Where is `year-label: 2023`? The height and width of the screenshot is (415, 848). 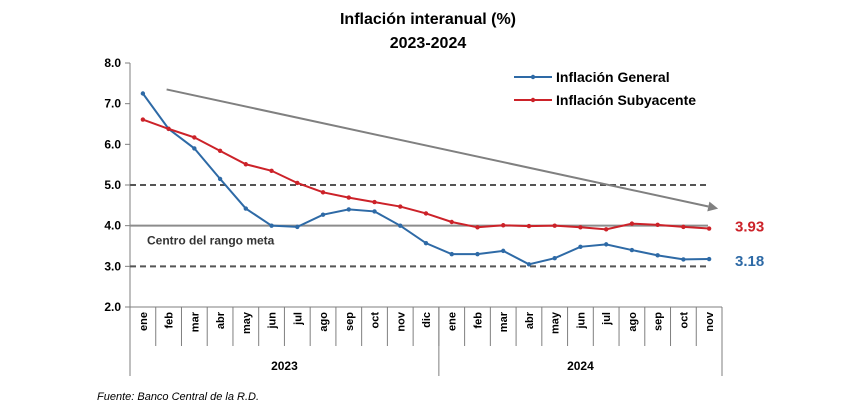 year-label: 2023 is located at coordinates (284, 366).